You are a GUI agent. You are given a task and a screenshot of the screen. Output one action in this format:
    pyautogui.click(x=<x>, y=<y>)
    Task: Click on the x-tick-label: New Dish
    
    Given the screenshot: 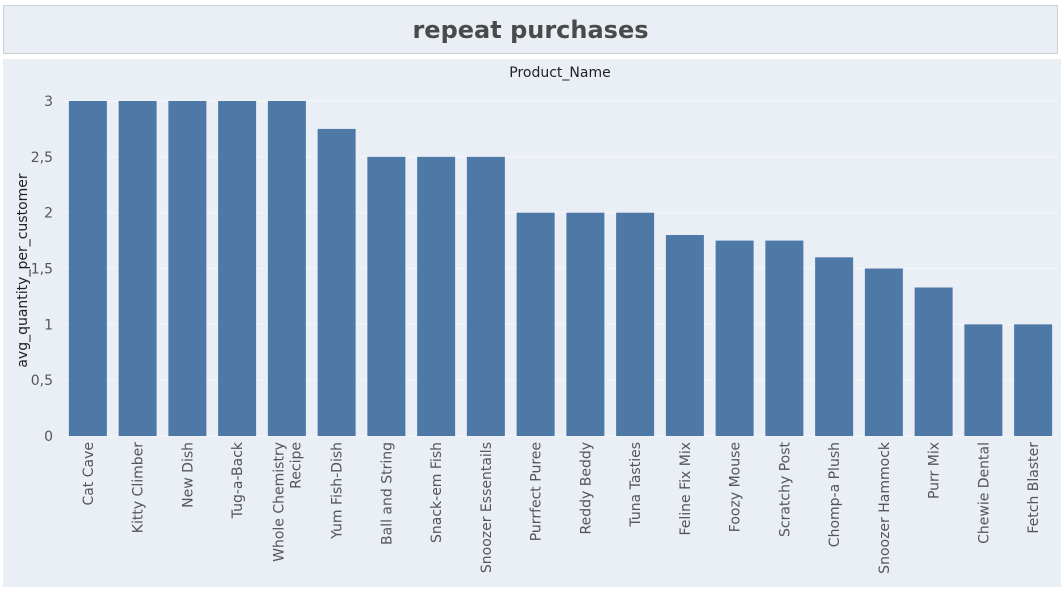 What is the action you would take?
    pyautogui.click(x=188, y=475)
    